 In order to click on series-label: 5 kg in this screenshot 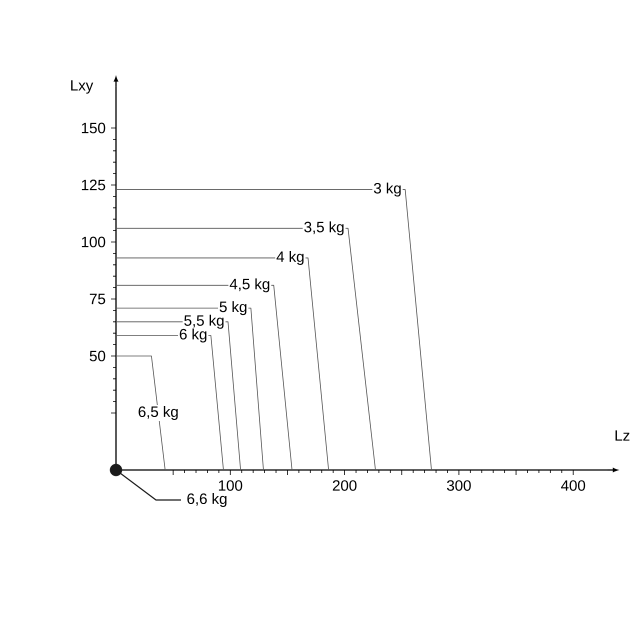, I will do `click(233, 308)`.